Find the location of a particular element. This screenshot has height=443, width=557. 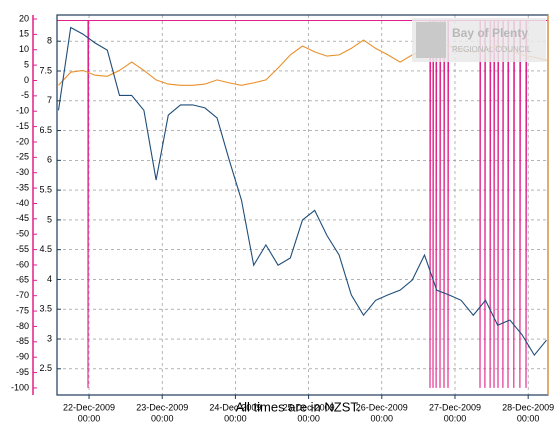

x-tick-label: 28-Dec-2009 is located at coordinates (528, 407).